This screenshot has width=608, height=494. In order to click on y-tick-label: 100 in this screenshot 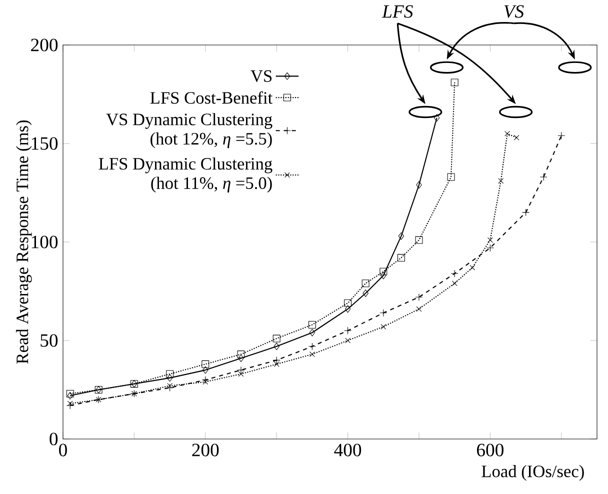, I will do `click(45, 242)`.